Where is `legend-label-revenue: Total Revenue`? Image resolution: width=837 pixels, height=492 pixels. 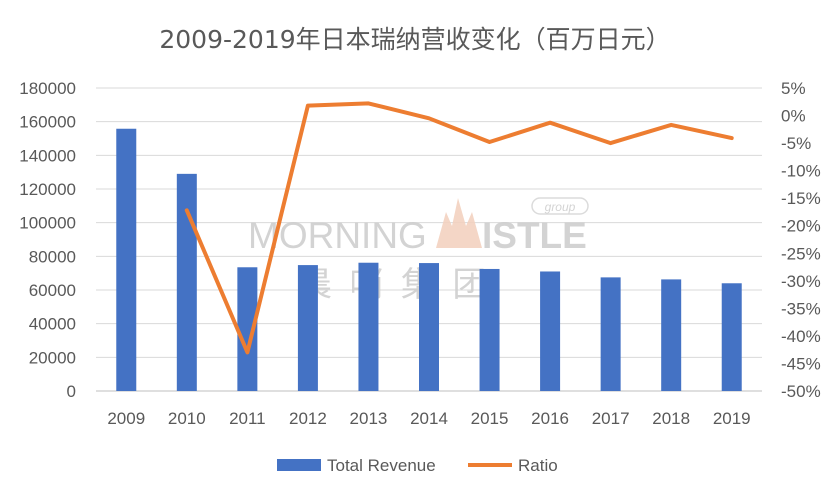
legend-label-revenue: Total Revenue is located at coordinates (381, 465).